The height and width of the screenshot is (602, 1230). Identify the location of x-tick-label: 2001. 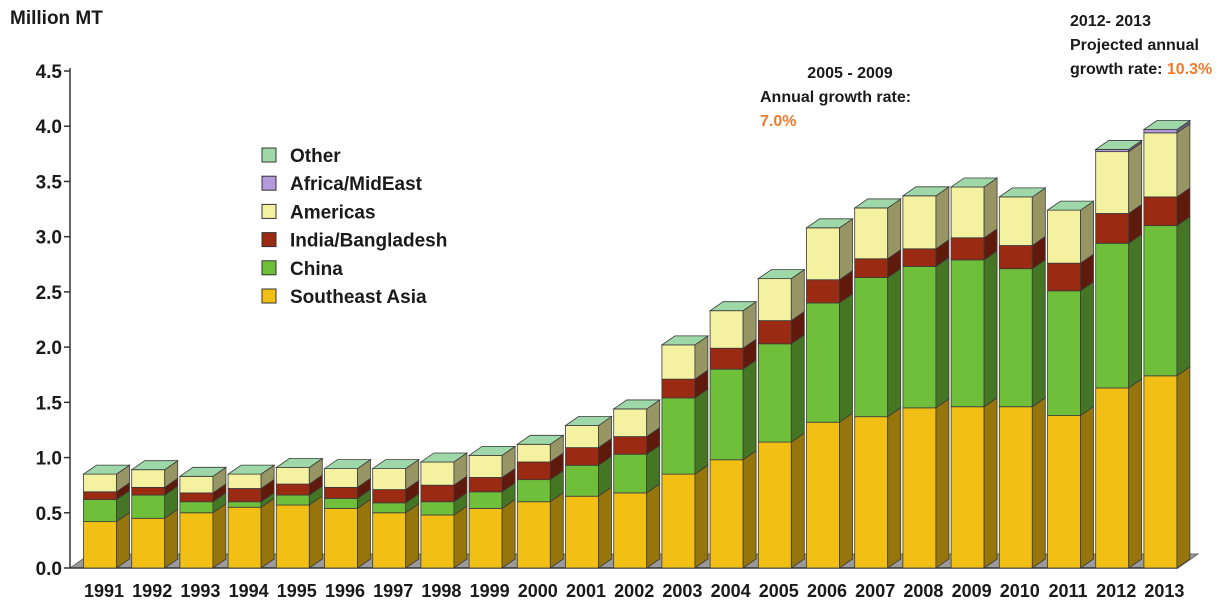
(586, 591).